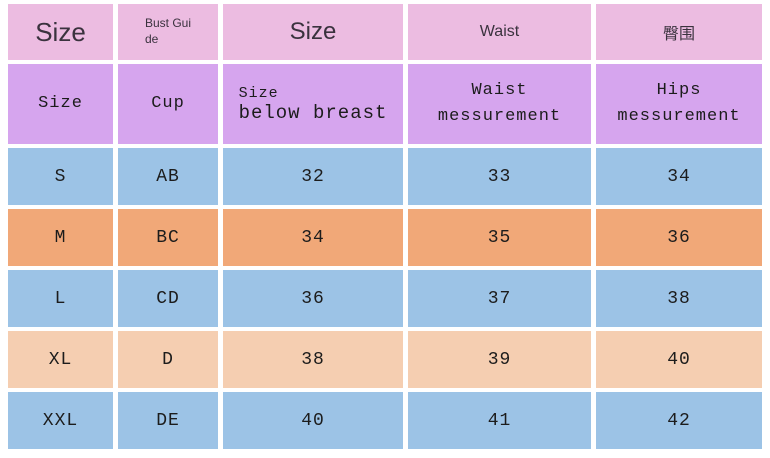 Image resolution: width=770 pixels, height=458 pixels. Describe the element at coordinates (679, 359) in the screenshot. I see `cell-hips: 40` at that location.